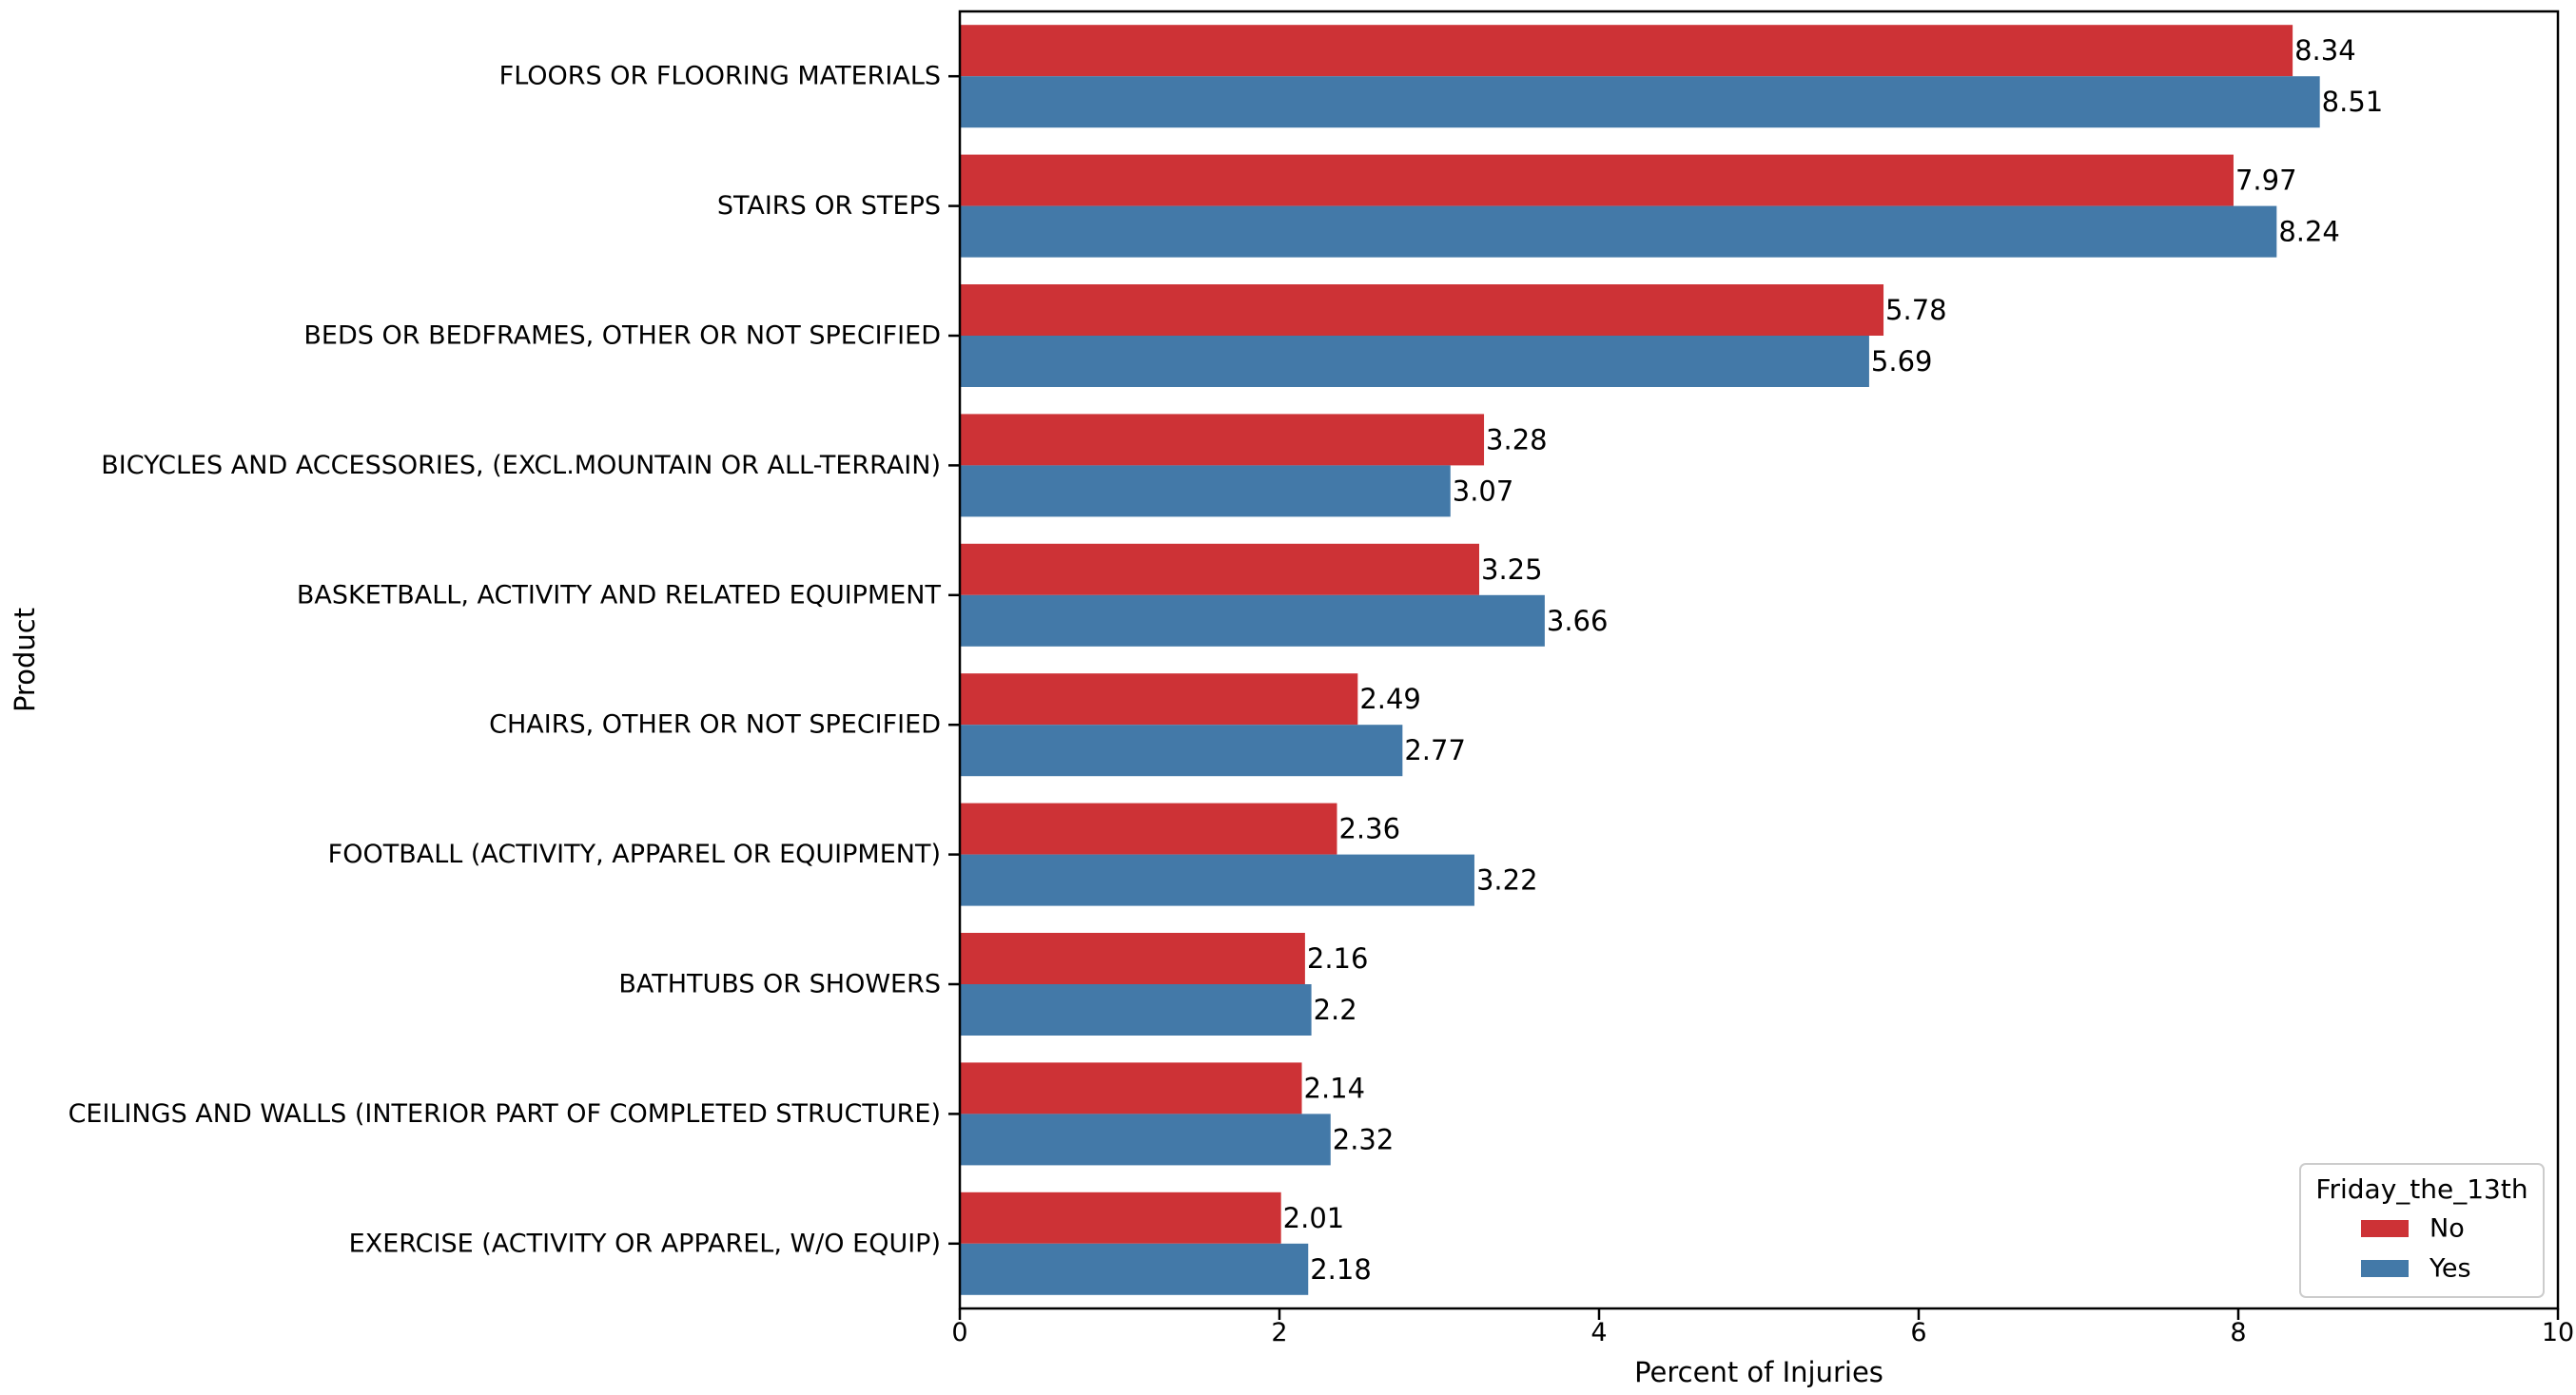 Image resolution: width=2576 pixels, height=1395 pixels. Describe the element at coordinates (2421, 1189) in the screenshot. I see `legend-title: Friday_the_13th` at that location.